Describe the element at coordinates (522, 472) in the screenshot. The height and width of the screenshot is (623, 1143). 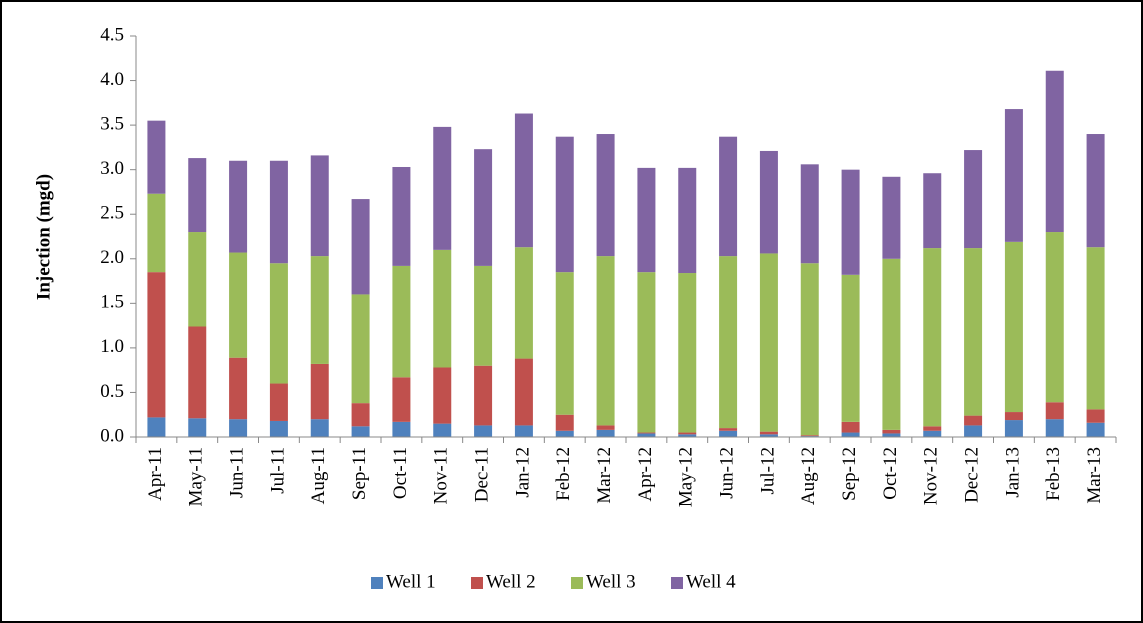
I see `x-tick-label: Jan-12` at that location.